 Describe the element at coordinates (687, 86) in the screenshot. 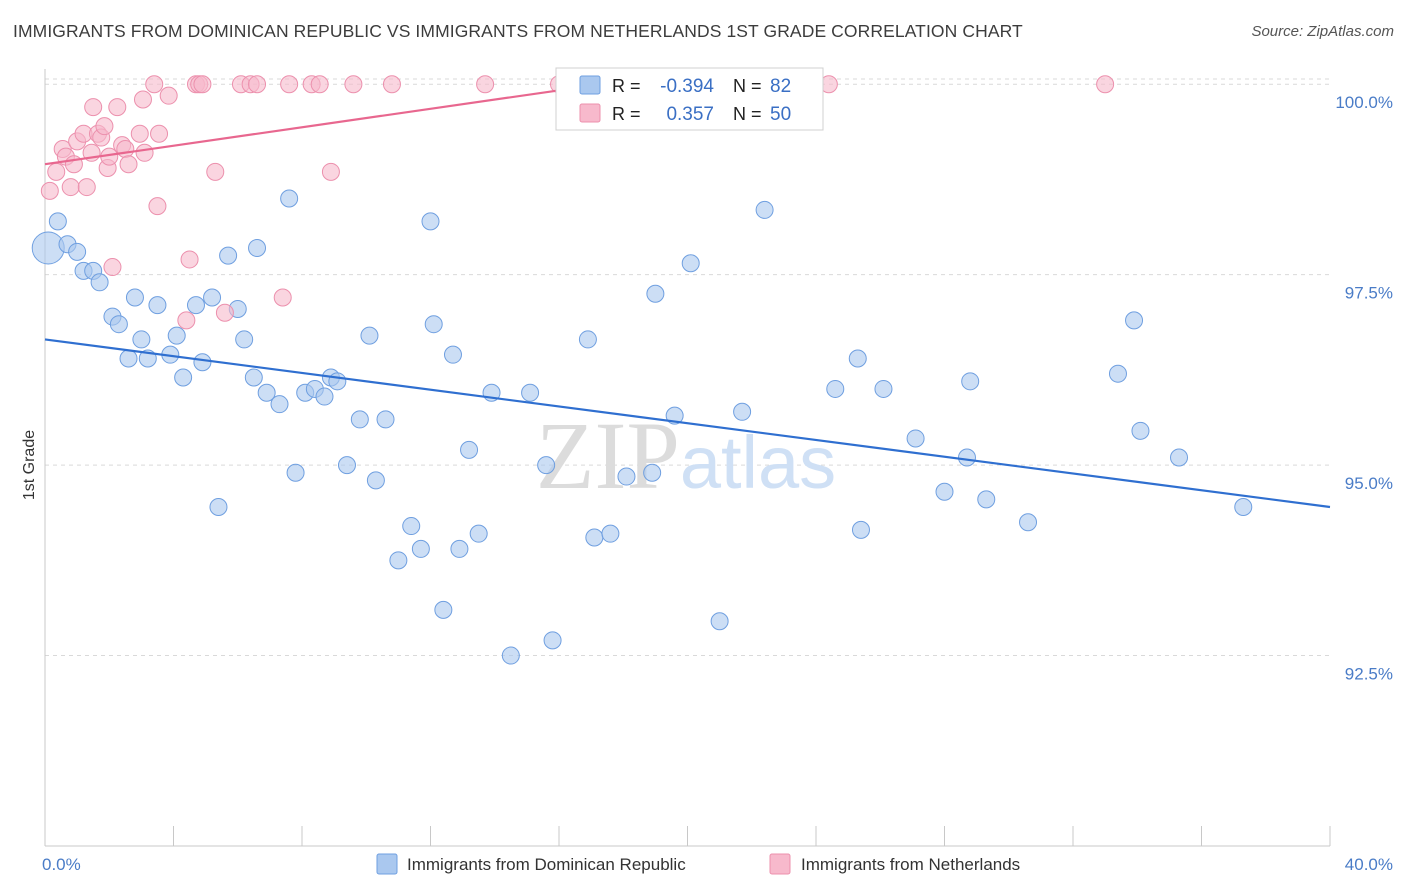

I see `legend-r-value-1: -0.394` at that location.